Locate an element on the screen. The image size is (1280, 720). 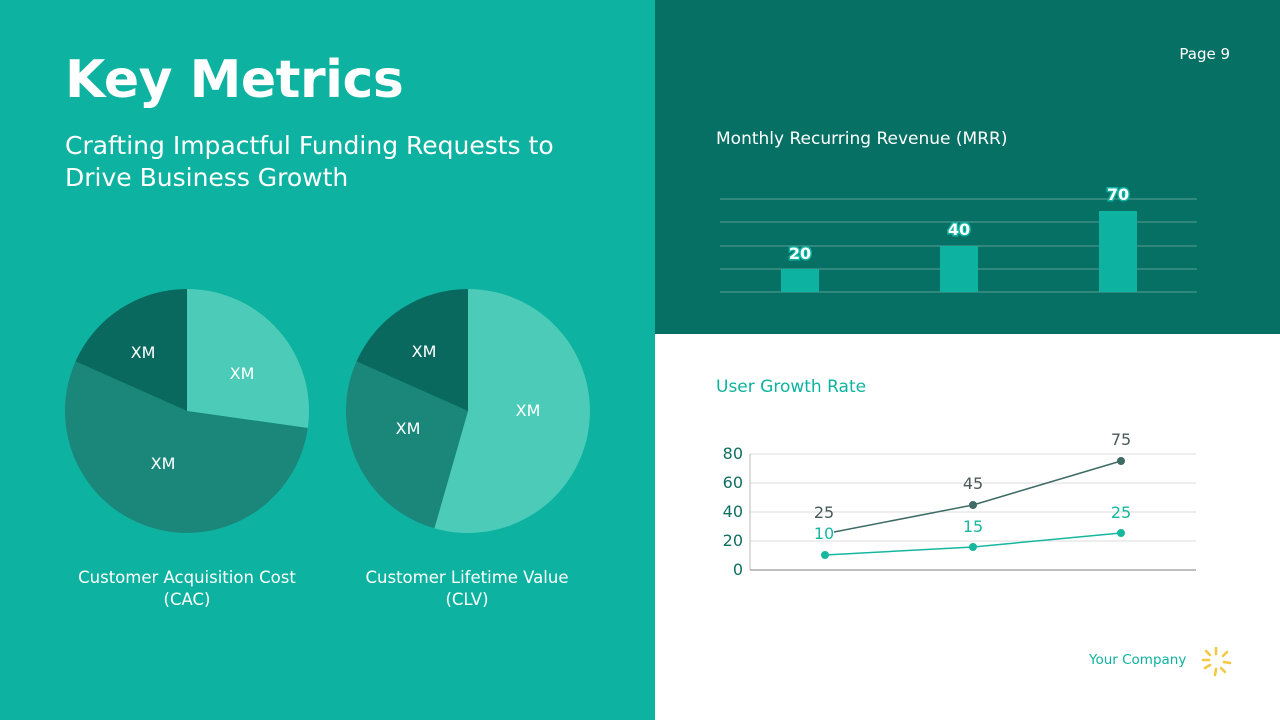
page-number: Page 9 is located at coordinates (1204, 54).